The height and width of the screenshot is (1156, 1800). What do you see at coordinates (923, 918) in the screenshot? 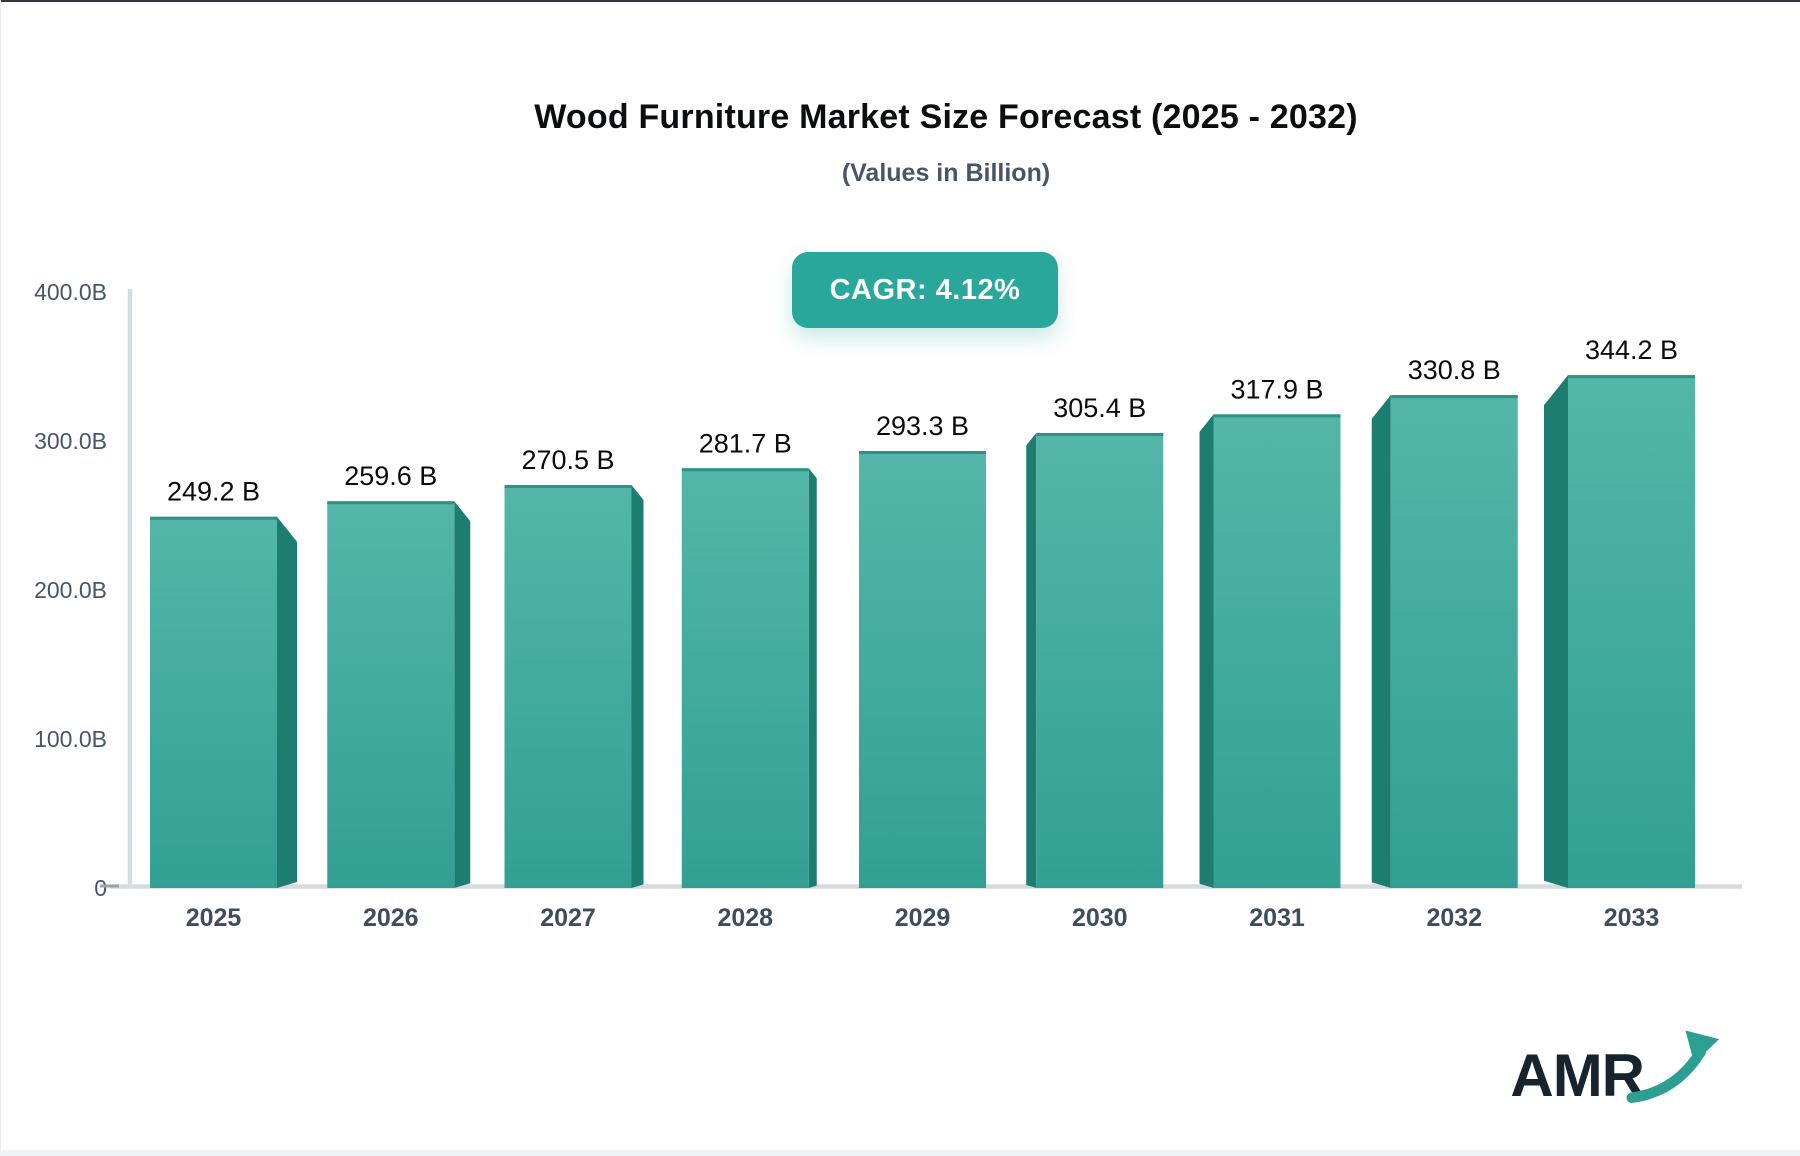
I see `x-tick-label: 2029` at bounding box center [923, 918].